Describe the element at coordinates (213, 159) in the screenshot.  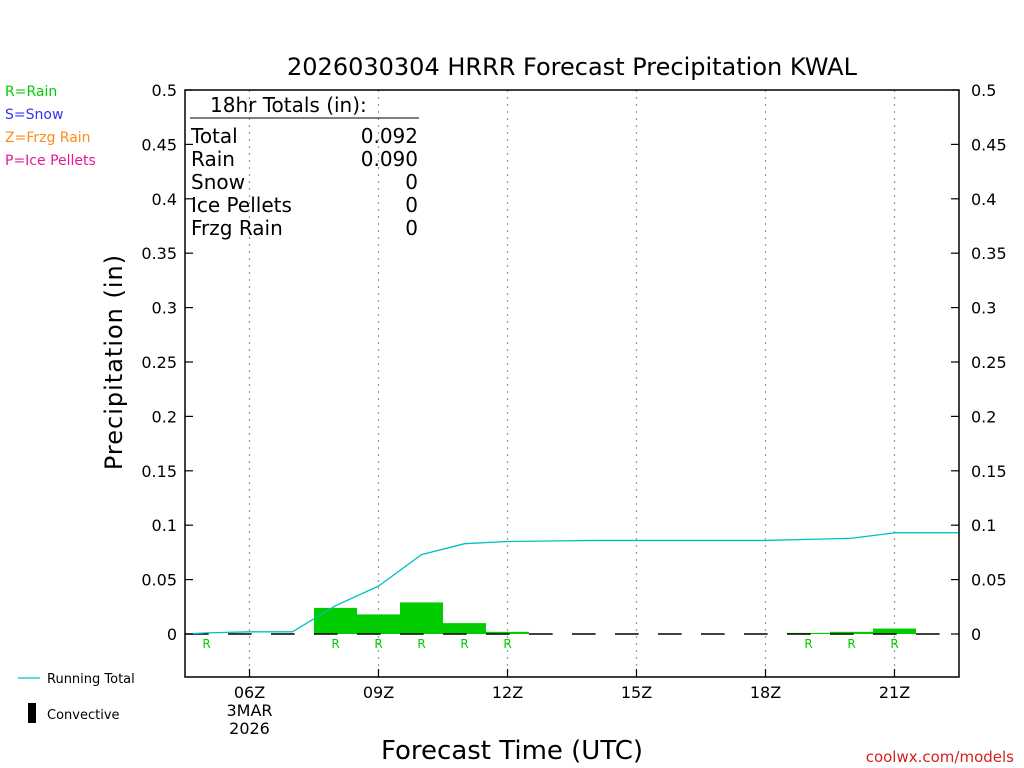
I see `totals-row-label: Rain` at that location.